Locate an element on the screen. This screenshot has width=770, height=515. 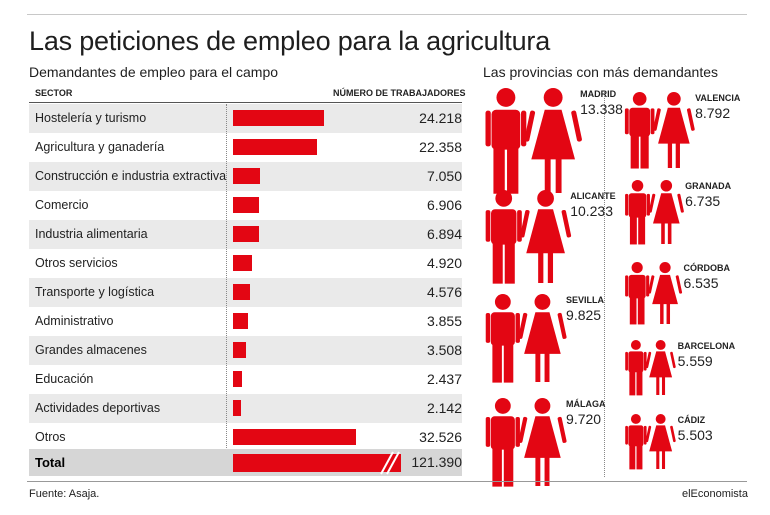
table-row: Industria alimentaria 6.894 is located at coordinates (245, 234).